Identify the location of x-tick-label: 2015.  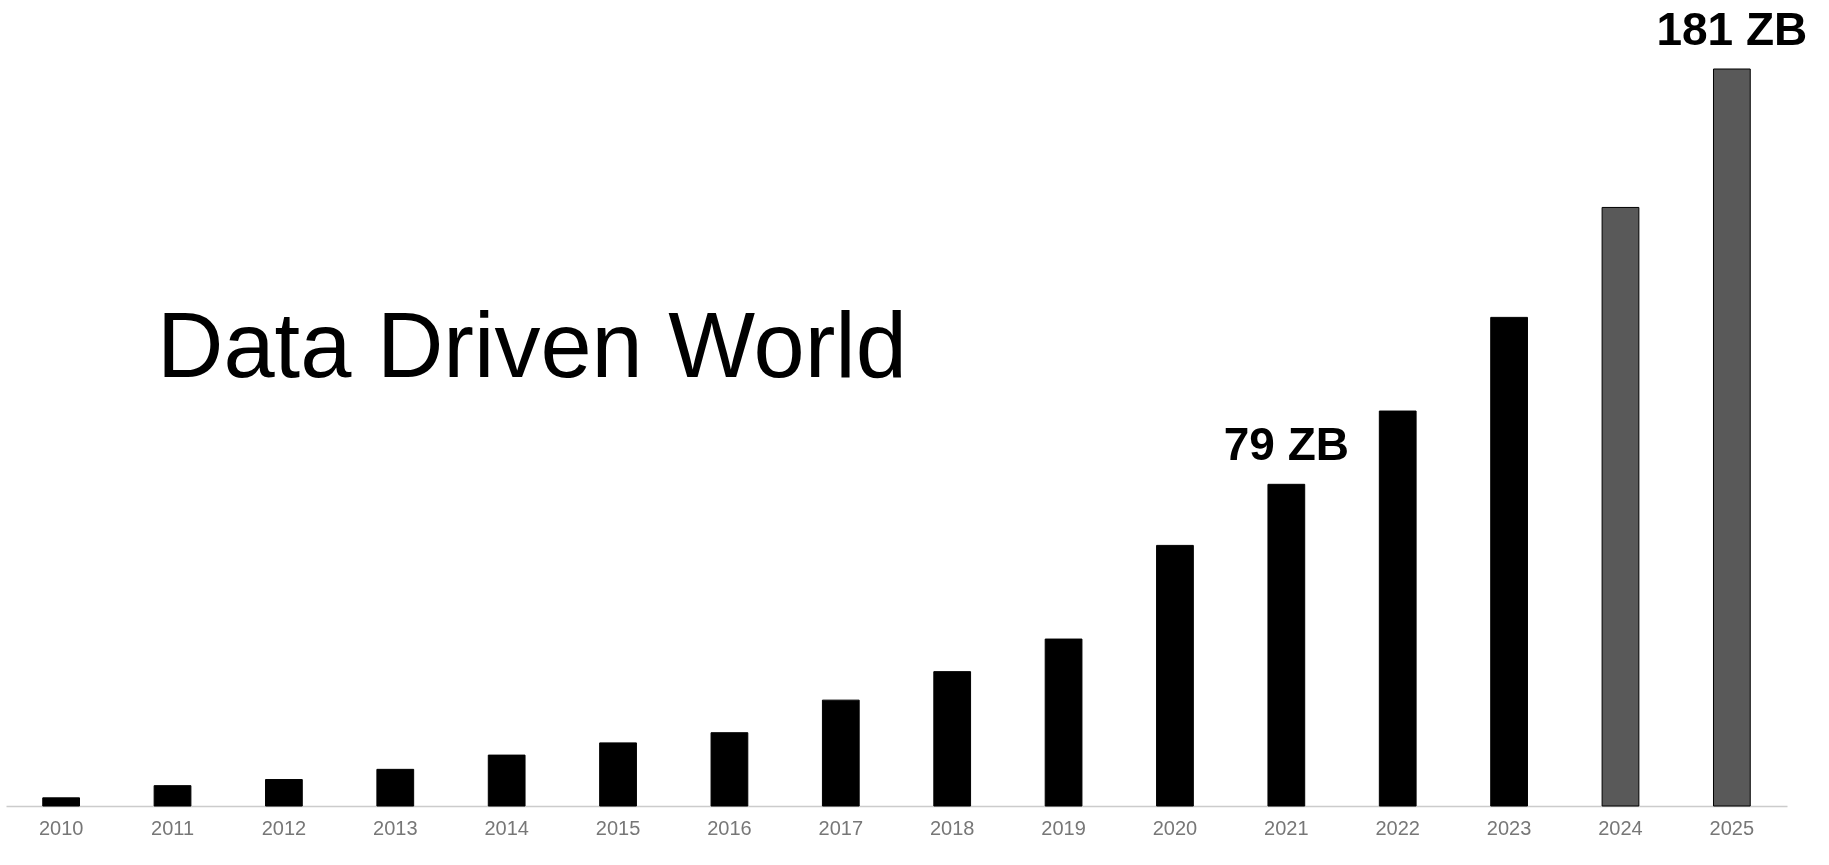
(618, 827).